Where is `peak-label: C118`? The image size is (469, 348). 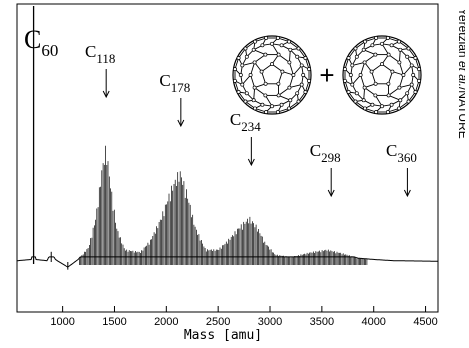
peak-label: C118 is located at coordinates (100, 54).